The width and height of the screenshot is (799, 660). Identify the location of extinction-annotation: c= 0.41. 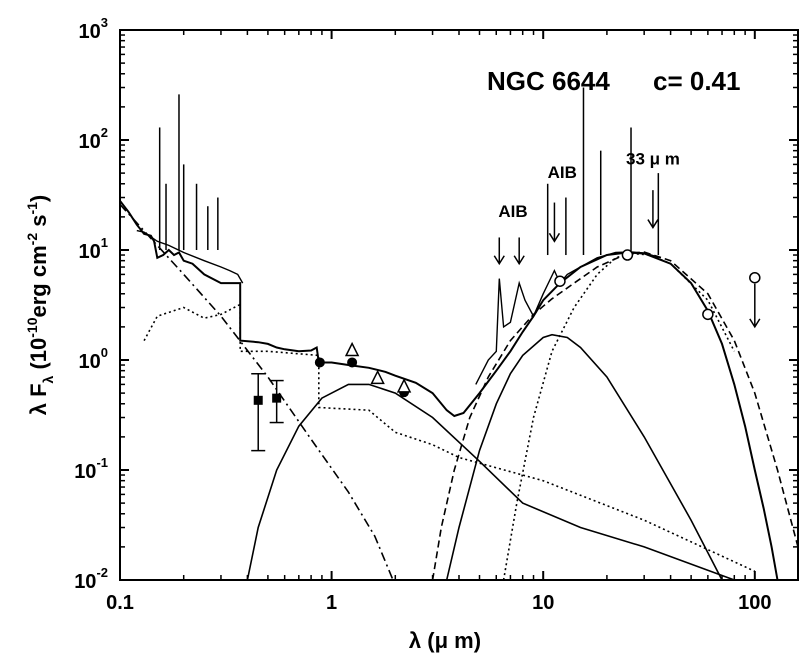
(696, 81).